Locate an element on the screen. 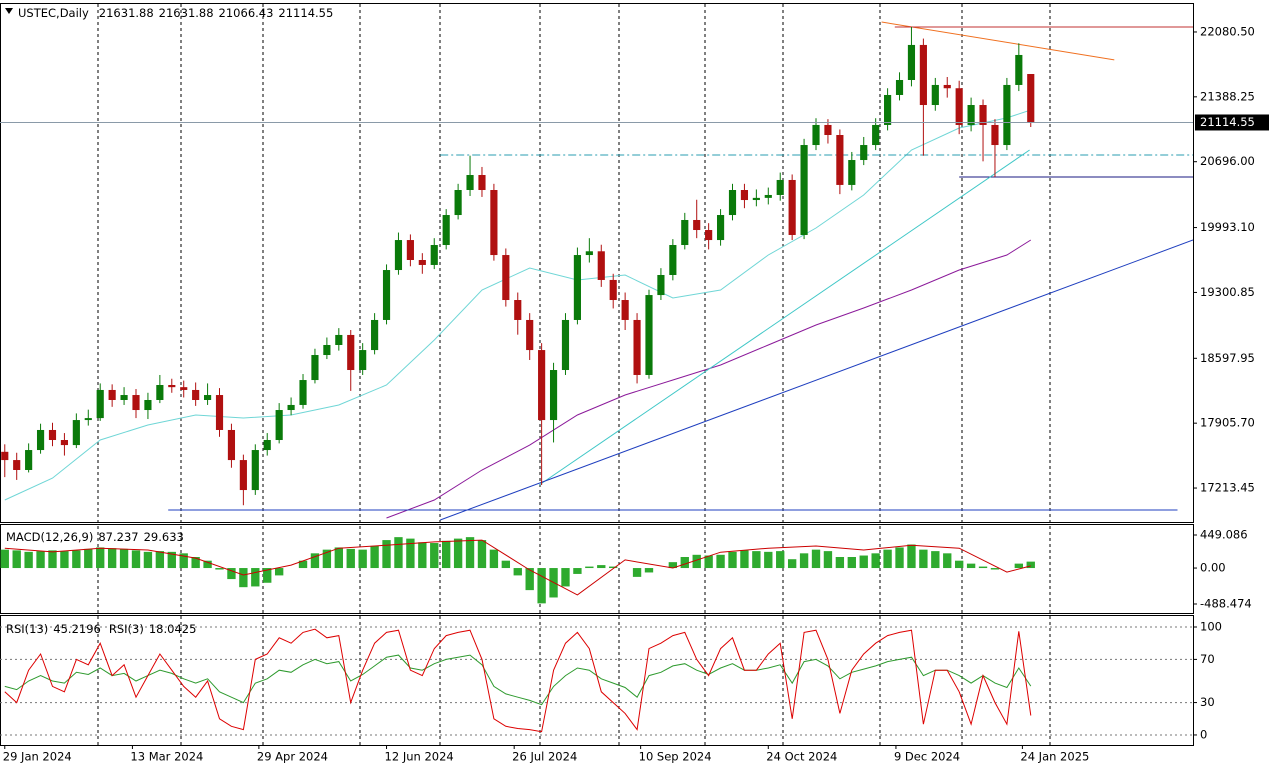  y-tick-label: 30 is located at coordinates (1207, 702).